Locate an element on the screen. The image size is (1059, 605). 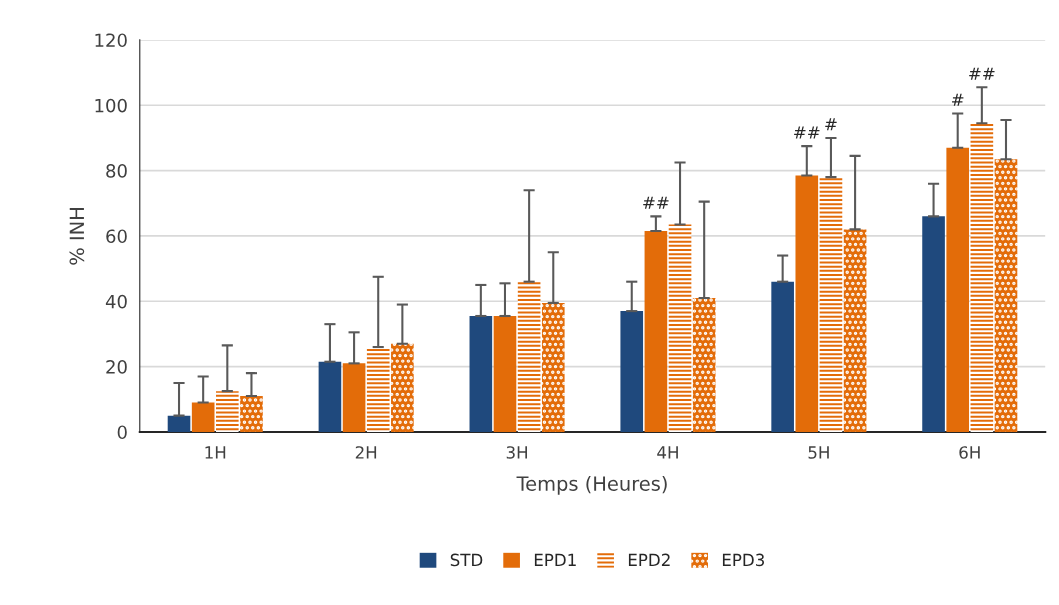
x-tick-label: 2H is located at coordinates (366, 452).